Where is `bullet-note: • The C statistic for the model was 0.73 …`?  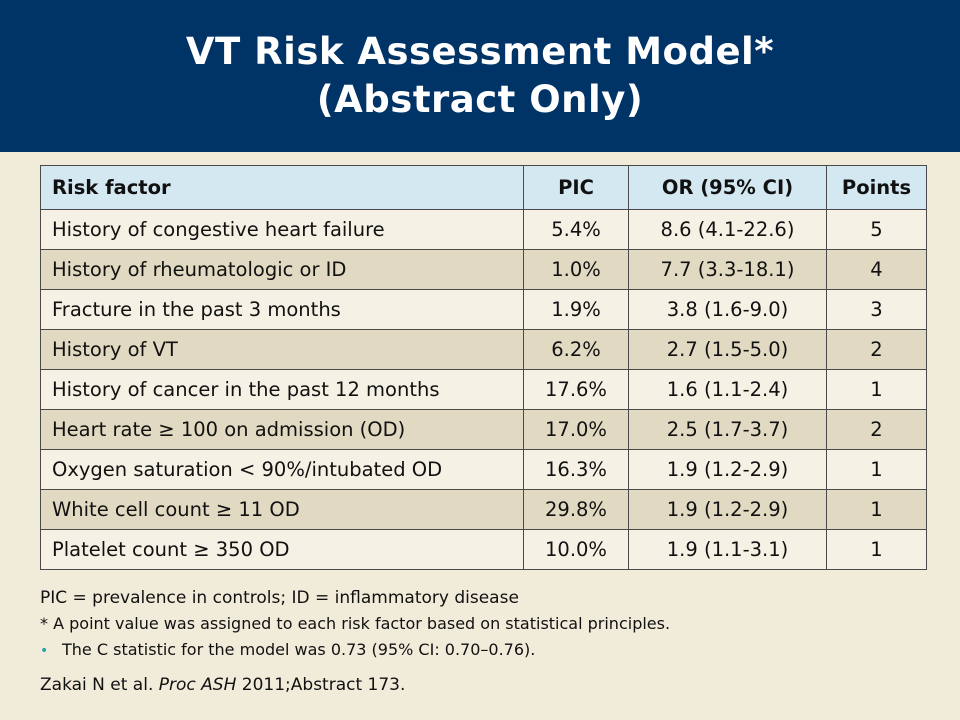
bullet-note: • The C statistic for the model was 0.73 … is located at coordinates (355, 650).